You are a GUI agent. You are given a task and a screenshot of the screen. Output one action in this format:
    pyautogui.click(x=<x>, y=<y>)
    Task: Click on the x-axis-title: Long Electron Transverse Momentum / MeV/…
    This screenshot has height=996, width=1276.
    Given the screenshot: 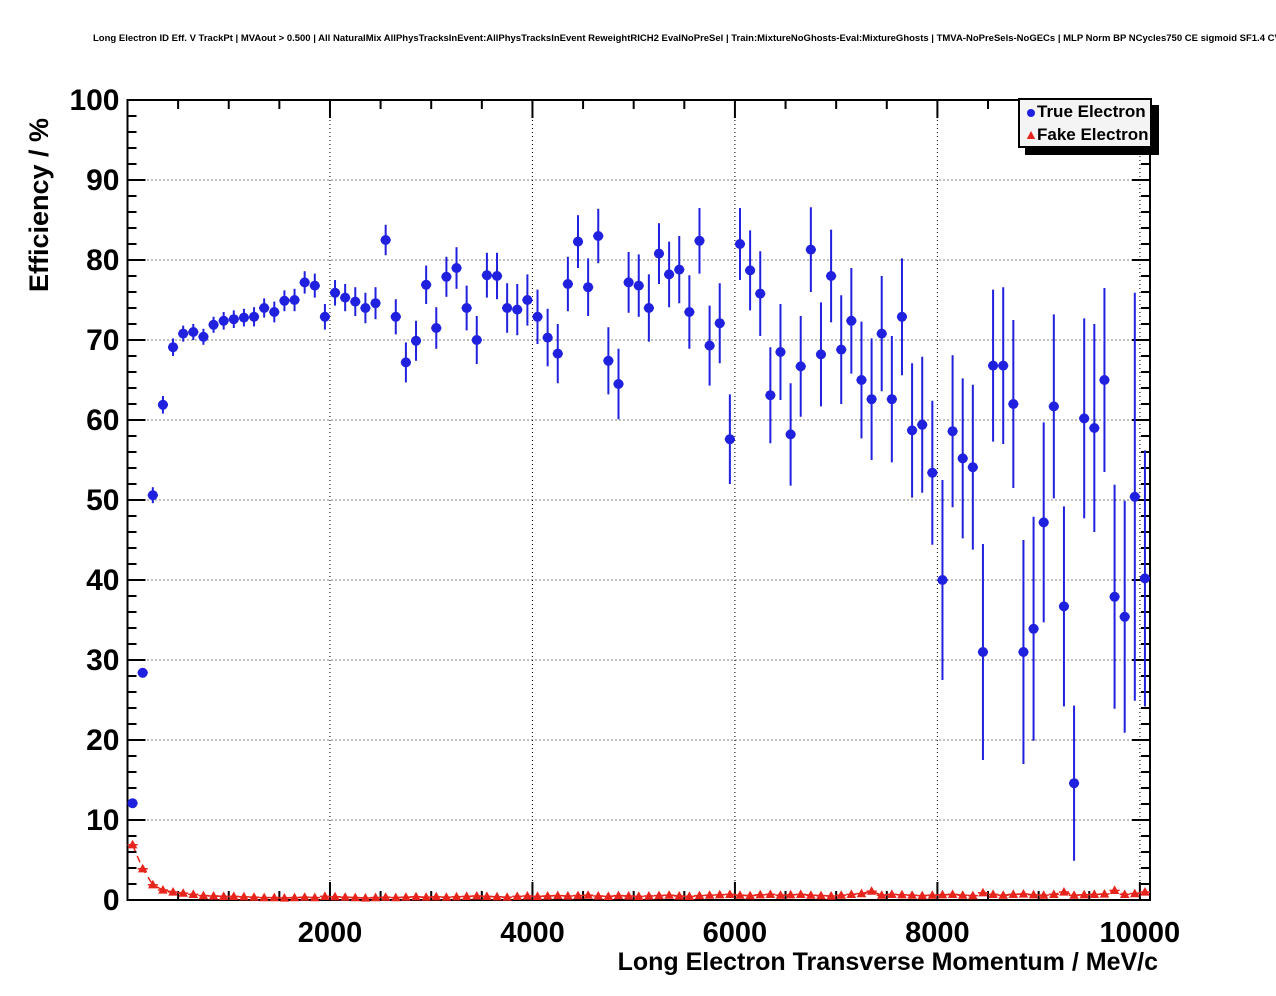 What is the action you would take?
    pyautogui.click(x=887, y=962)
    